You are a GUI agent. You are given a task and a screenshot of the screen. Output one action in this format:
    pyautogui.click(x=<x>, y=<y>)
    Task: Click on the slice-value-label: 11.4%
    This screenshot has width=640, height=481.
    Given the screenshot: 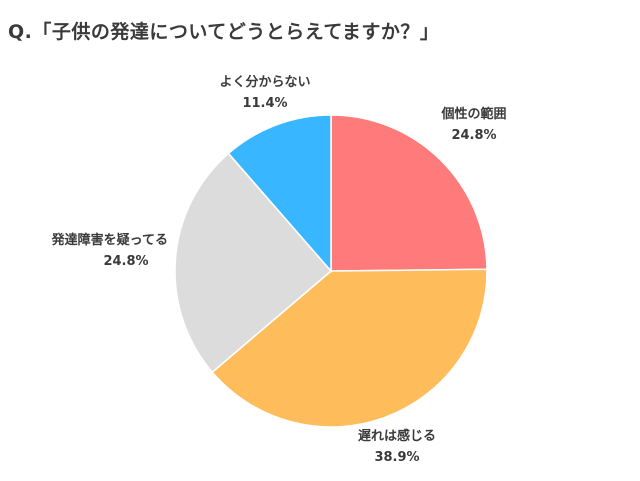 What is the action you would take?
    pyautogui.click(x=264, y=103)
    